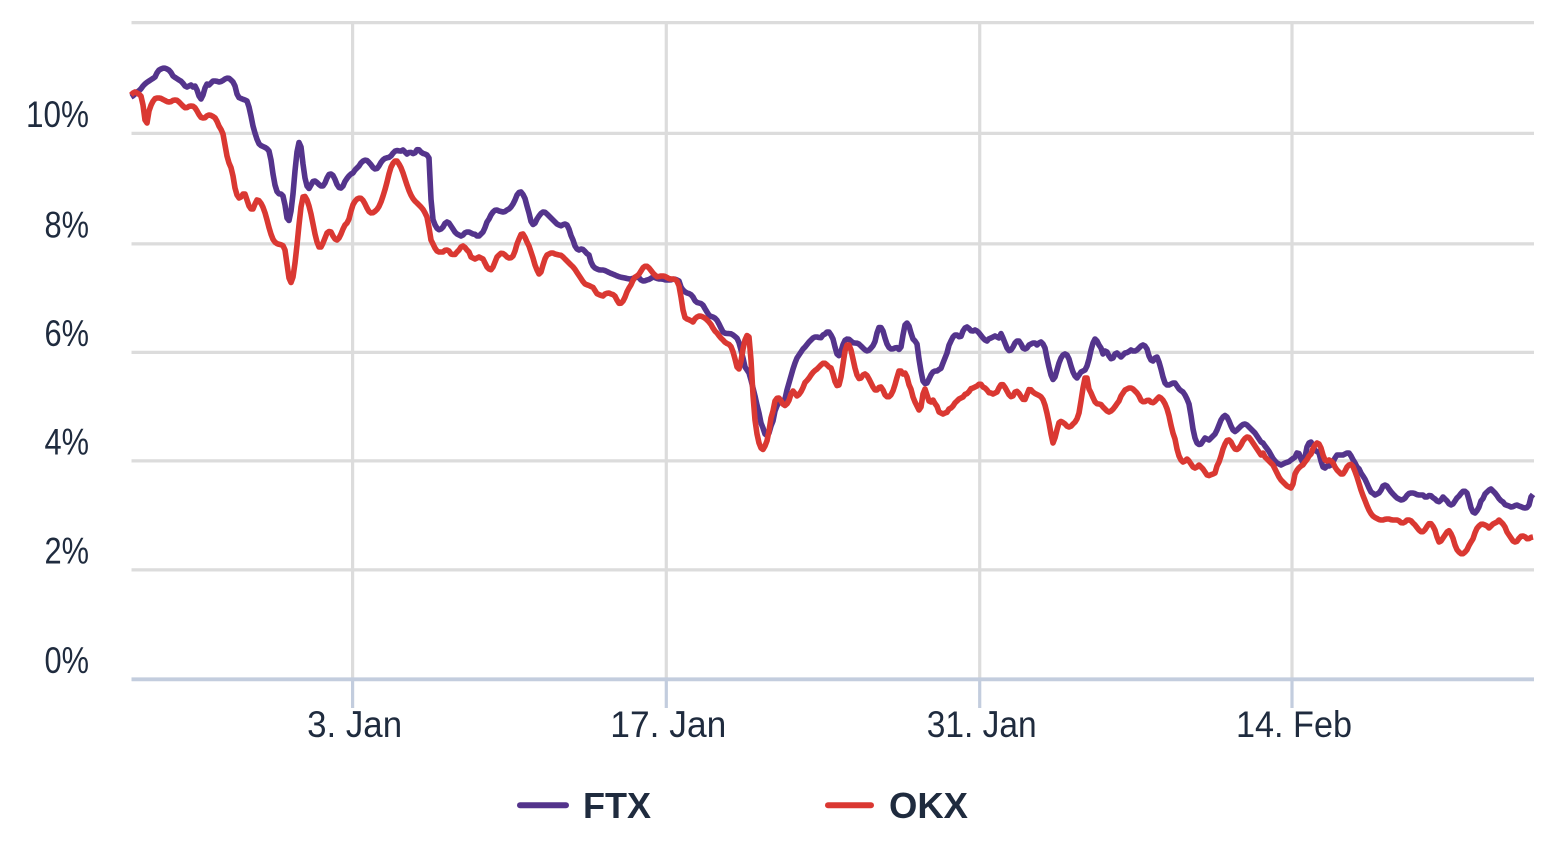 The height and width of the screenshot is (844, 1550). What do you see at coordinates (57, 114) in the screenshot?
I see `svg-text: 10%` at bounding box center [57, 114].